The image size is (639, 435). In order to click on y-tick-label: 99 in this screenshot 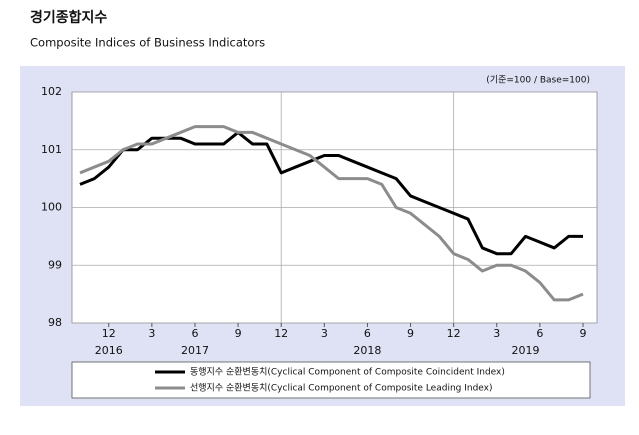, I will do `click(55, 264)`.